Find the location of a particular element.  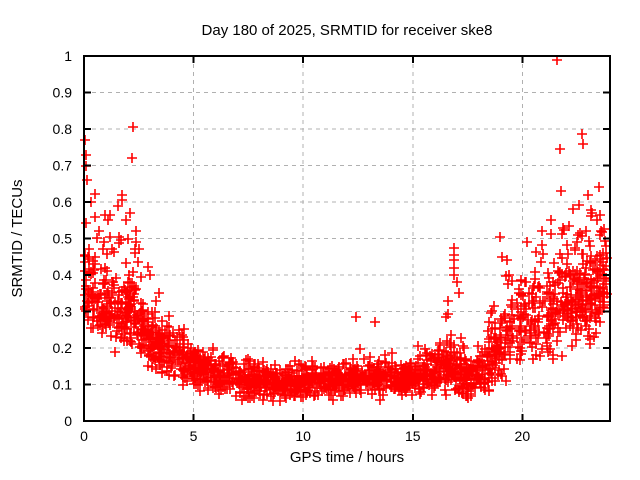

y-tick-label: 0.5 is located at coordinates (63, 238).